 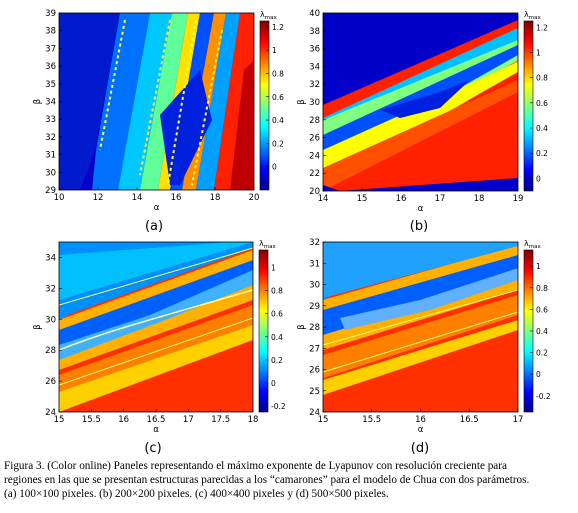 I want to click on panel-label: (a), so click(x=154, y=226).